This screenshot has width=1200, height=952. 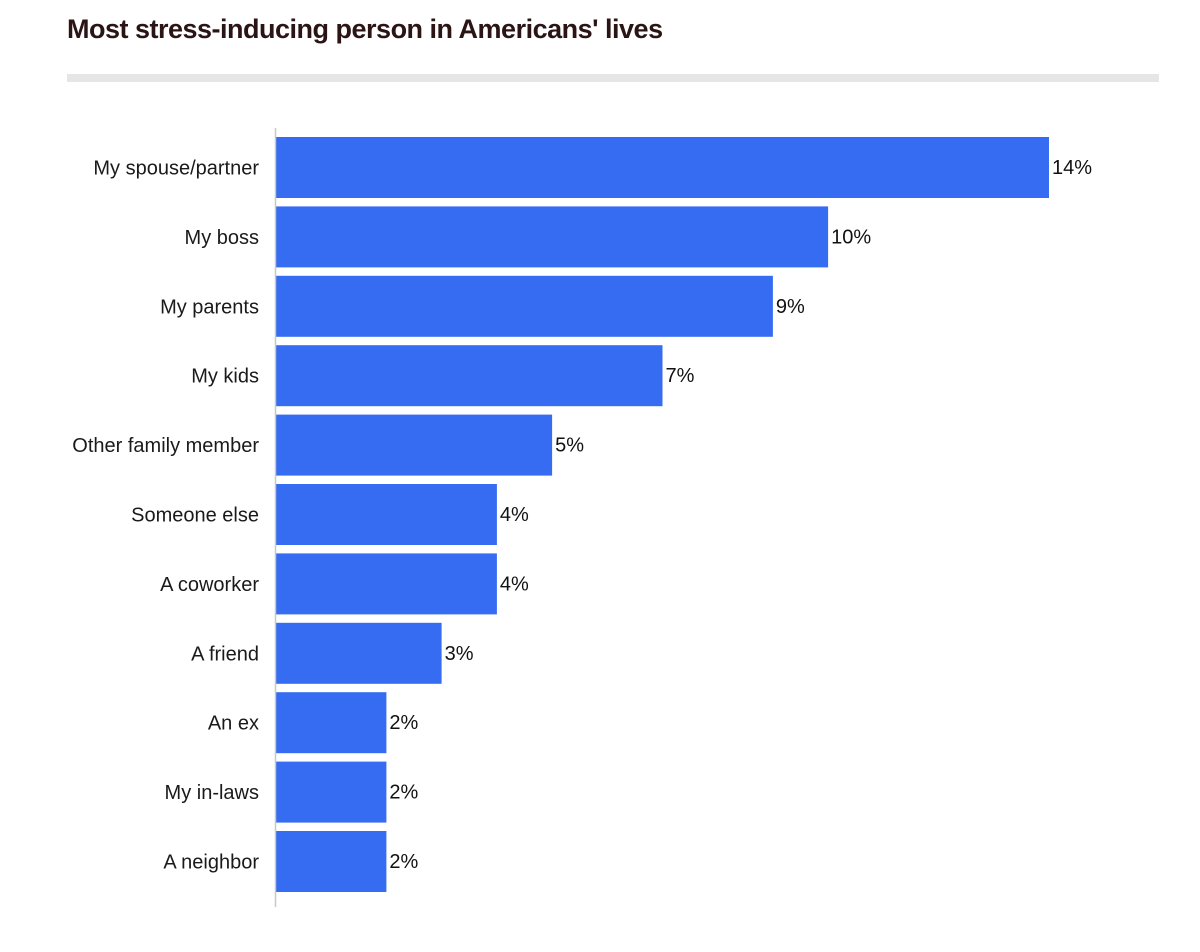 What do you see at coordinates (225, 377) in the screenshot?
I see `category-label-my-kids: My kids` at bounding box center [225, 377].